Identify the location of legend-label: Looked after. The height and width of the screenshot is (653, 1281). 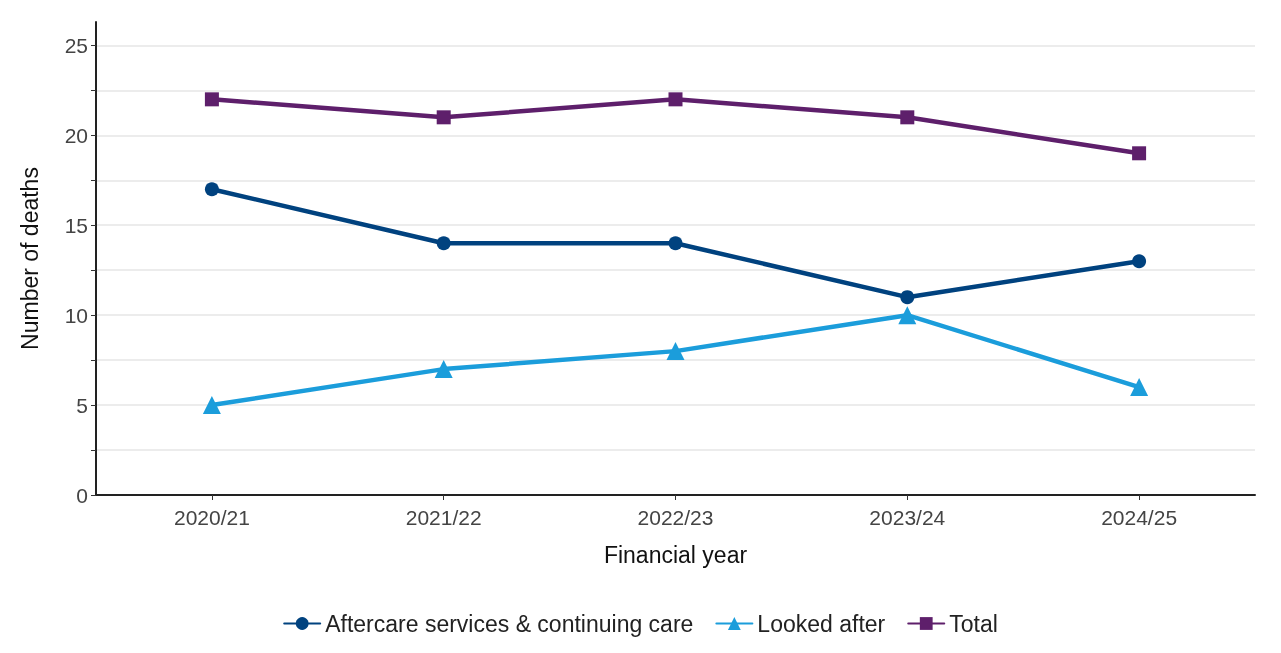
(821, 623).